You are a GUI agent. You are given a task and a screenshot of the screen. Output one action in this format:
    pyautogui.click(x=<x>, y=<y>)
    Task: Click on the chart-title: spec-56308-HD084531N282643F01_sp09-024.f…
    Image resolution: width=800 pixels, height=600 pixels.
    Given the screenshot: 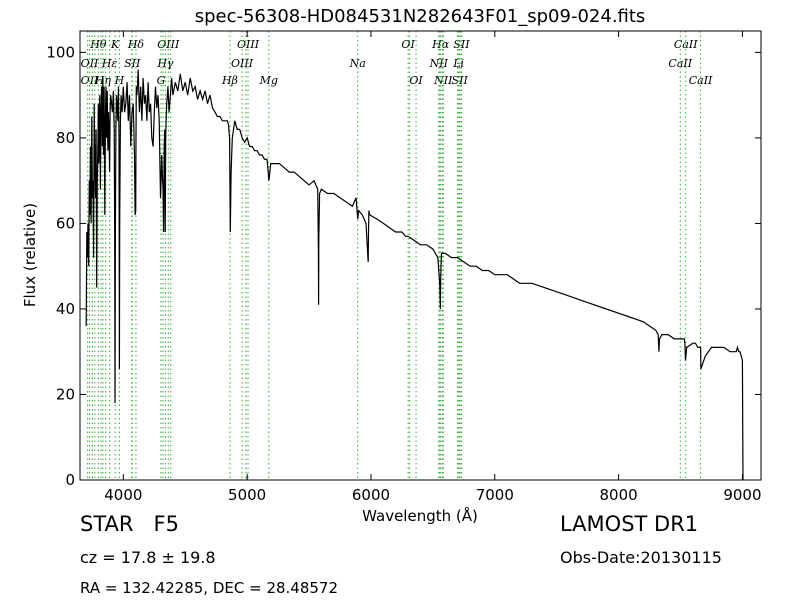 What is the action you would take?
    pyautogui.click(x=420, y=16)
    